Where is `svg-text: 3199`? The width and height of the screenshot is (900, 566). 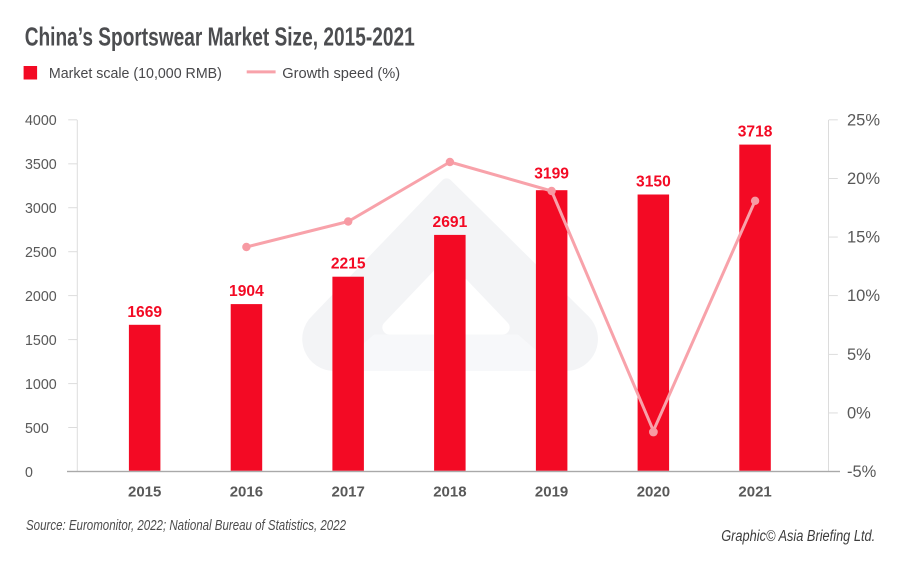 svg-text: 3199 is located at coordinates (551, 174).